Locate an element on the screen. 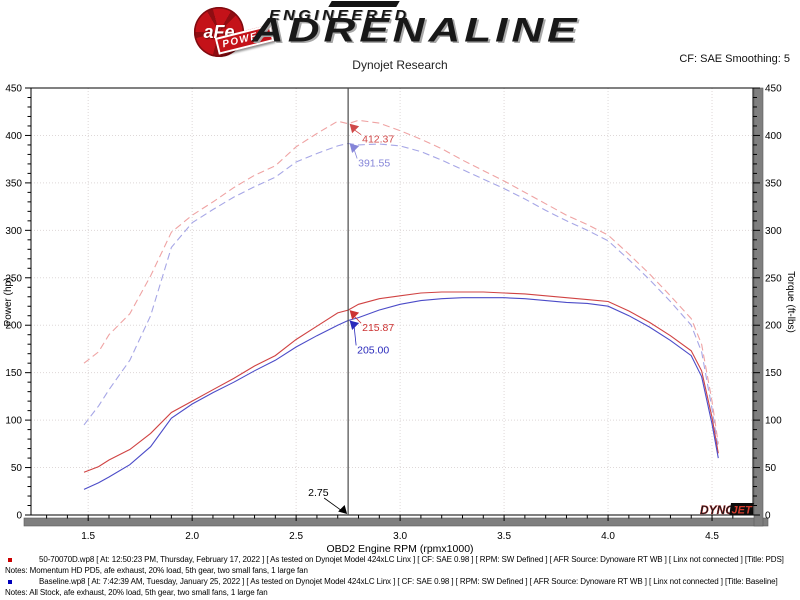  annotation-412.37: 412.37 is located at coordinates (371, 134).